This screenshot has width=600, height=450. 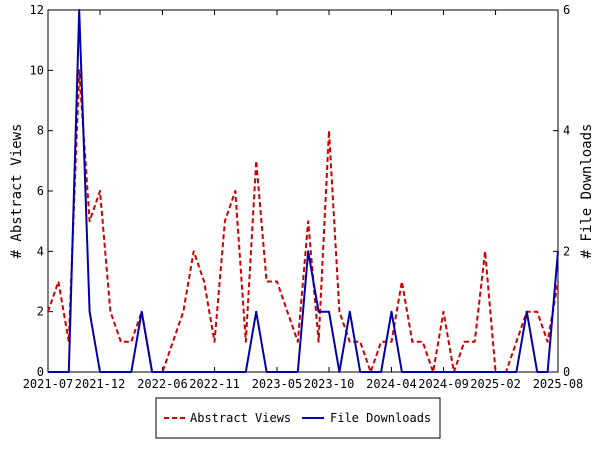 I want to click on legend: Abstract Views File Downloads, so click(x=298, y=418).